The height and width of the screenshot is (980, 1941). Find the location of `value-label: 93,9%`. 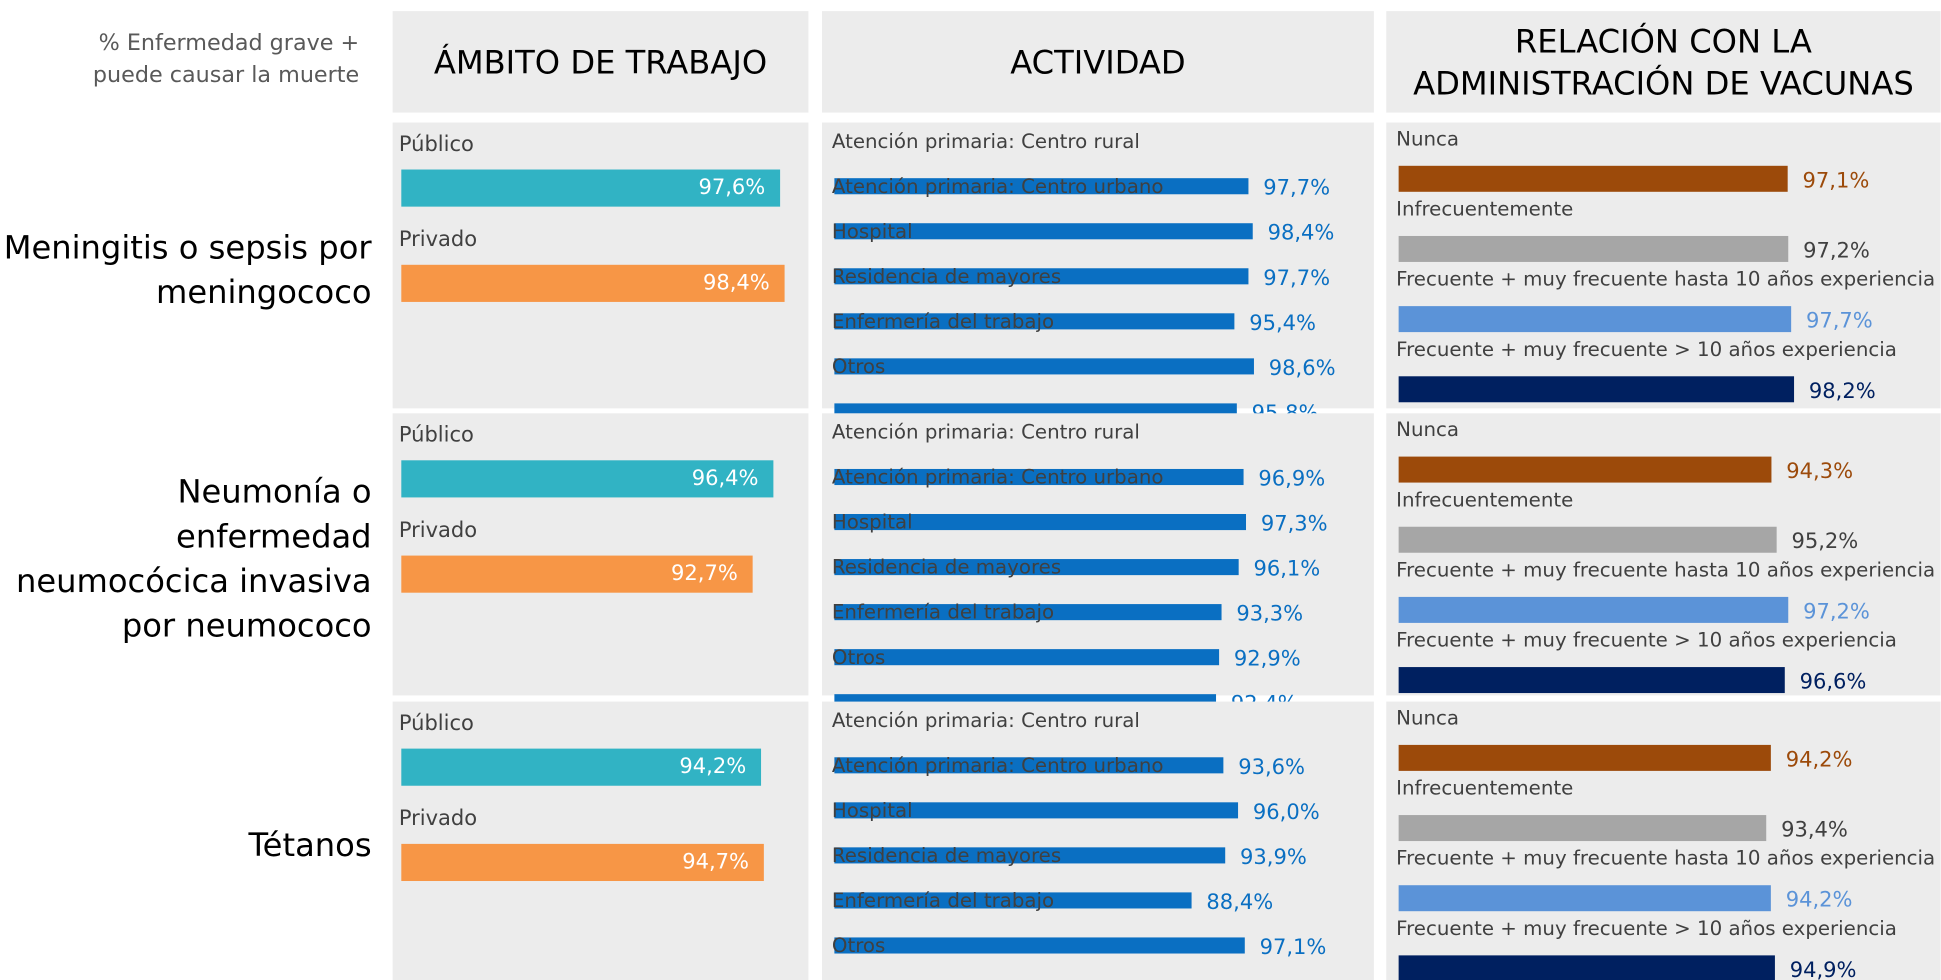

value-label: 93,9% is located at coordinates (1273, 856).